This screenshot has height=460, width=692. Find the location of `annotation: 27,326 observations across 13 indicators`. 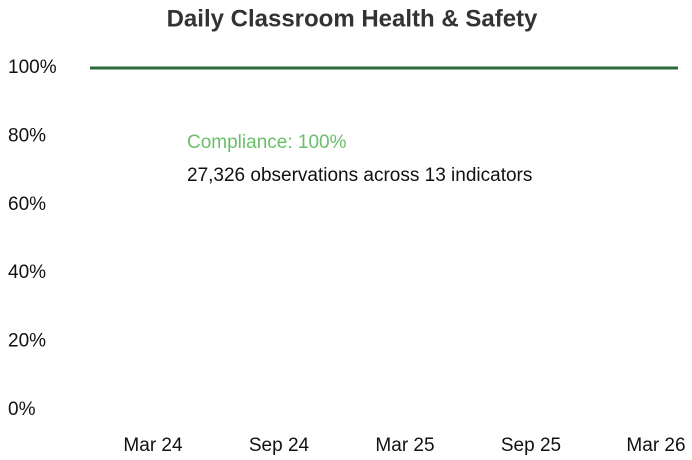

annotation: 27,326 observations across 13 indicators is located at coordinates (359, 175).